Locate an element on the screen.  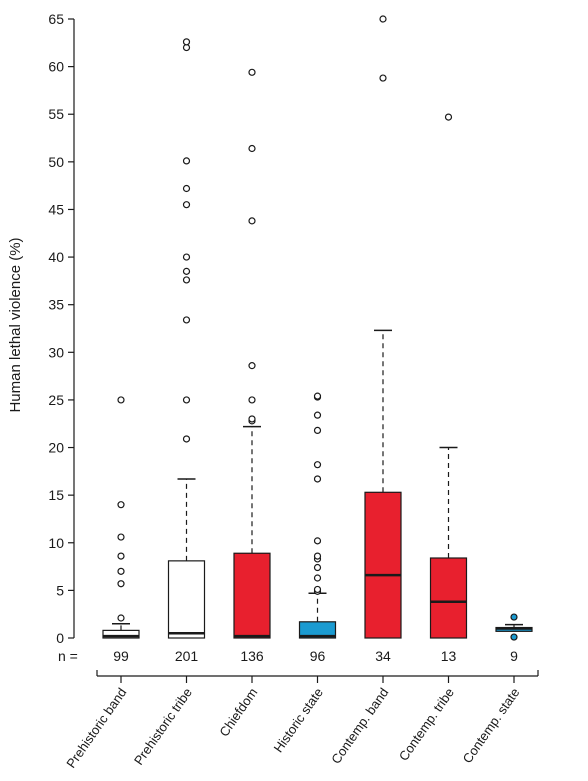
y-tick-label: 30 is located at coordinates (56, 352).